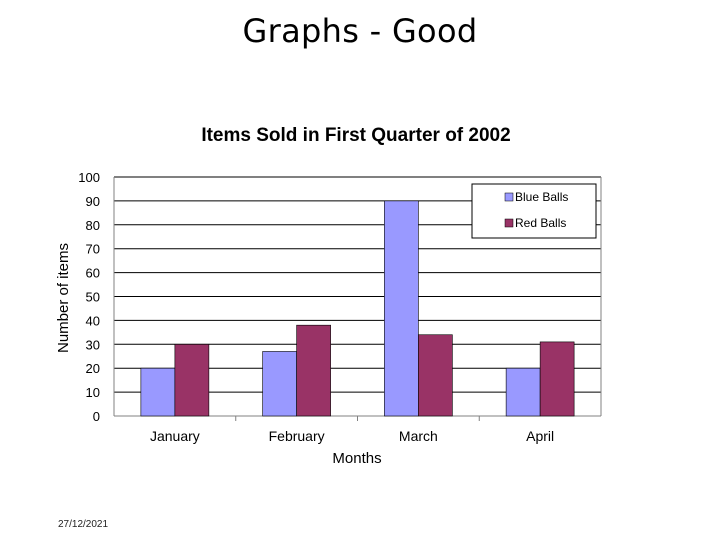 The height and width of the screenshot is (540, 720). Describe the element at coordinates (93, 344) in the screenshot. I see `y-tick-label: 30` at that location.